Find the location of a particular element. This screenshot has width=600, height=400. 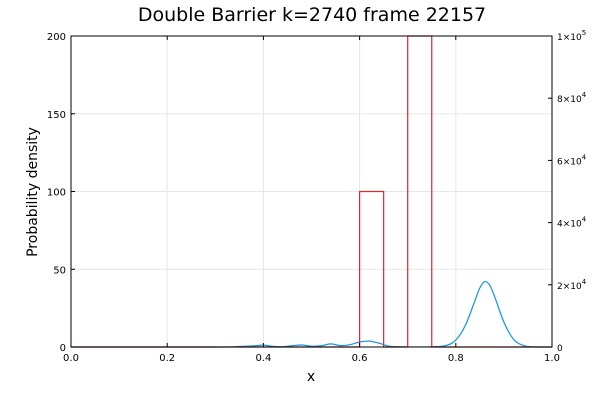

x-tick-label: 0.8 is located at coordinates (456, 358).